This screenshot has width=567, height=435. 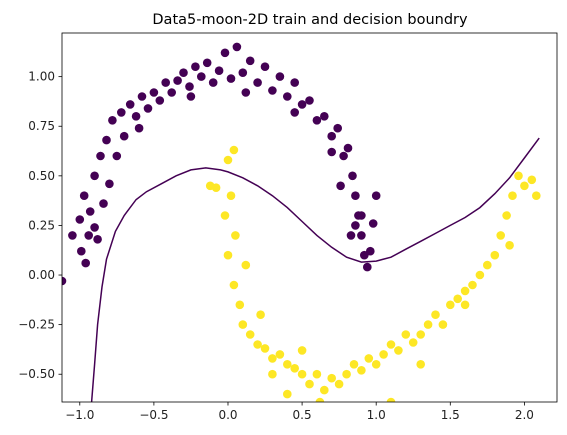 I want to click on x-tick-label: 0.0, so click(x=227, y=415).